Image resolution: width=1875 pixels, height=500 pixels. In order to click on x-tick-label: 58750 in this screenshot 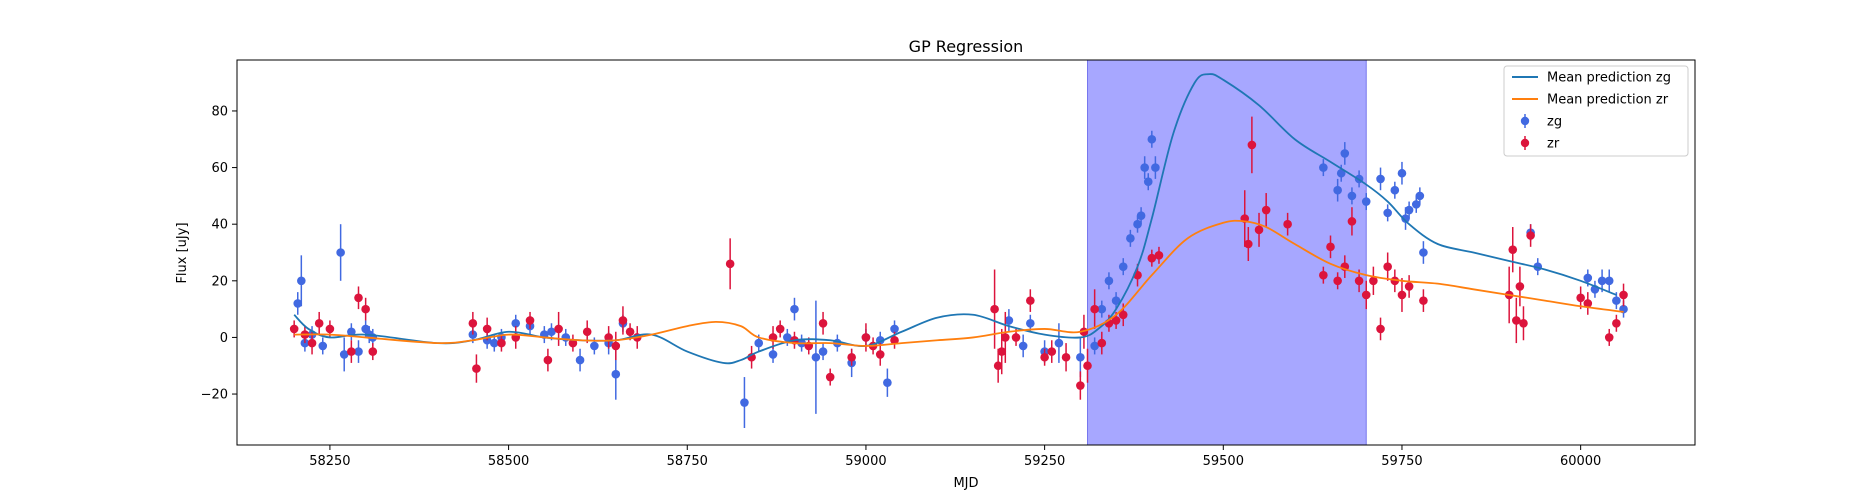, I will do `click(687, 461)`.